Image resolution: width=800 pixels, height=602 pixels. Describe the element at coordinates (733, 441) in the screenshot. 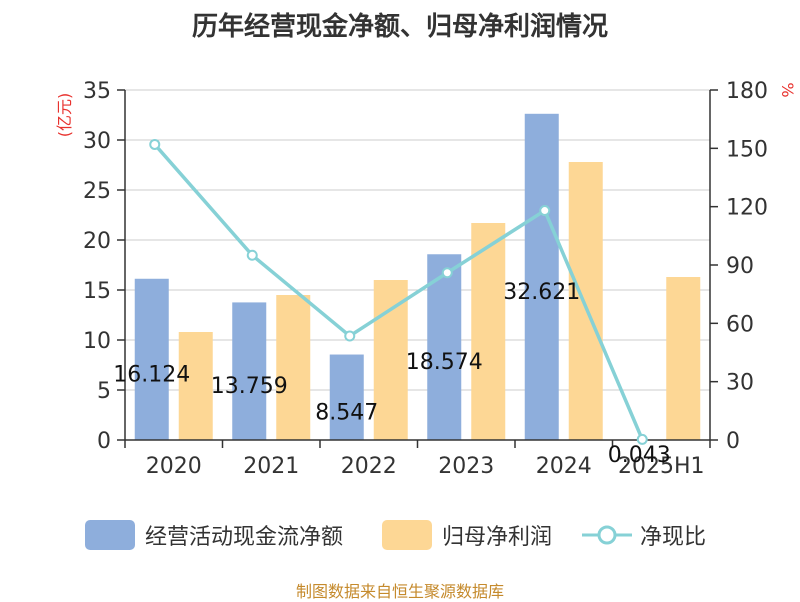

I see `right-axis-tick-label: 0` at that location.